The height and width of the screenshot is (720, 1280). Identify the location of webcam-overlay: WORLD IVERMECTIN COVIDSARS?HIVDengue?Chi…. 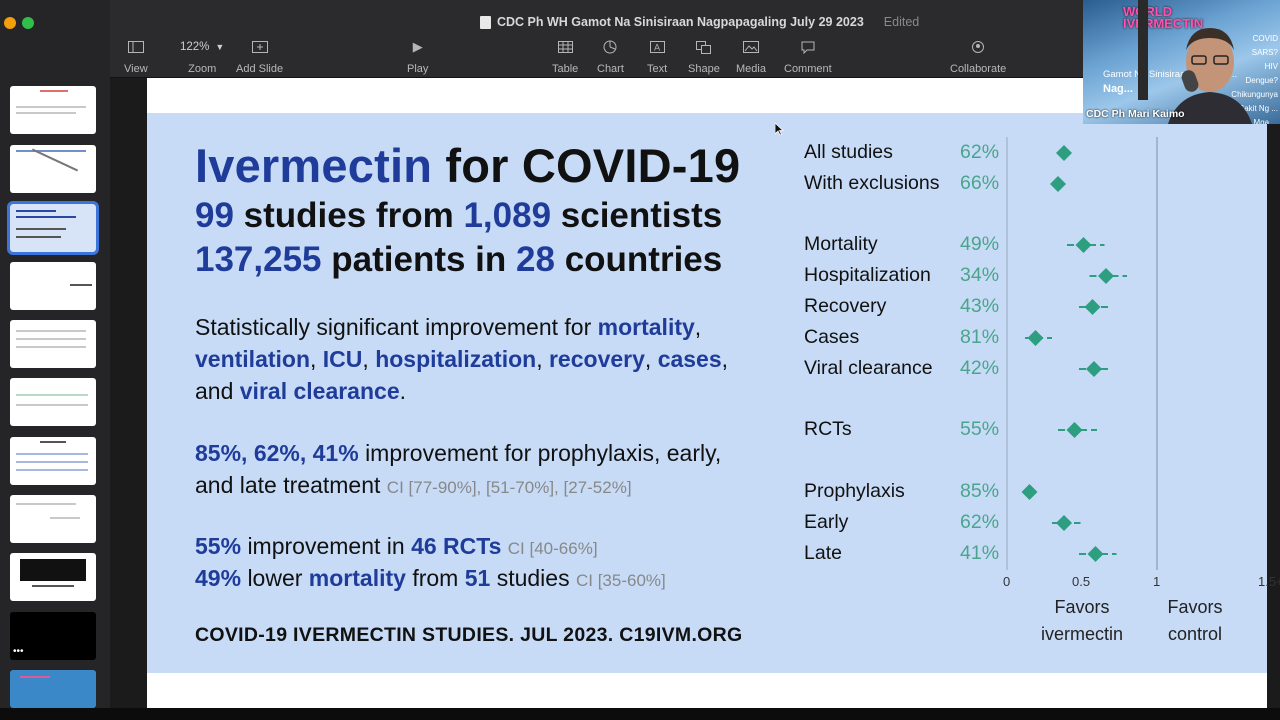
(1181, 62).